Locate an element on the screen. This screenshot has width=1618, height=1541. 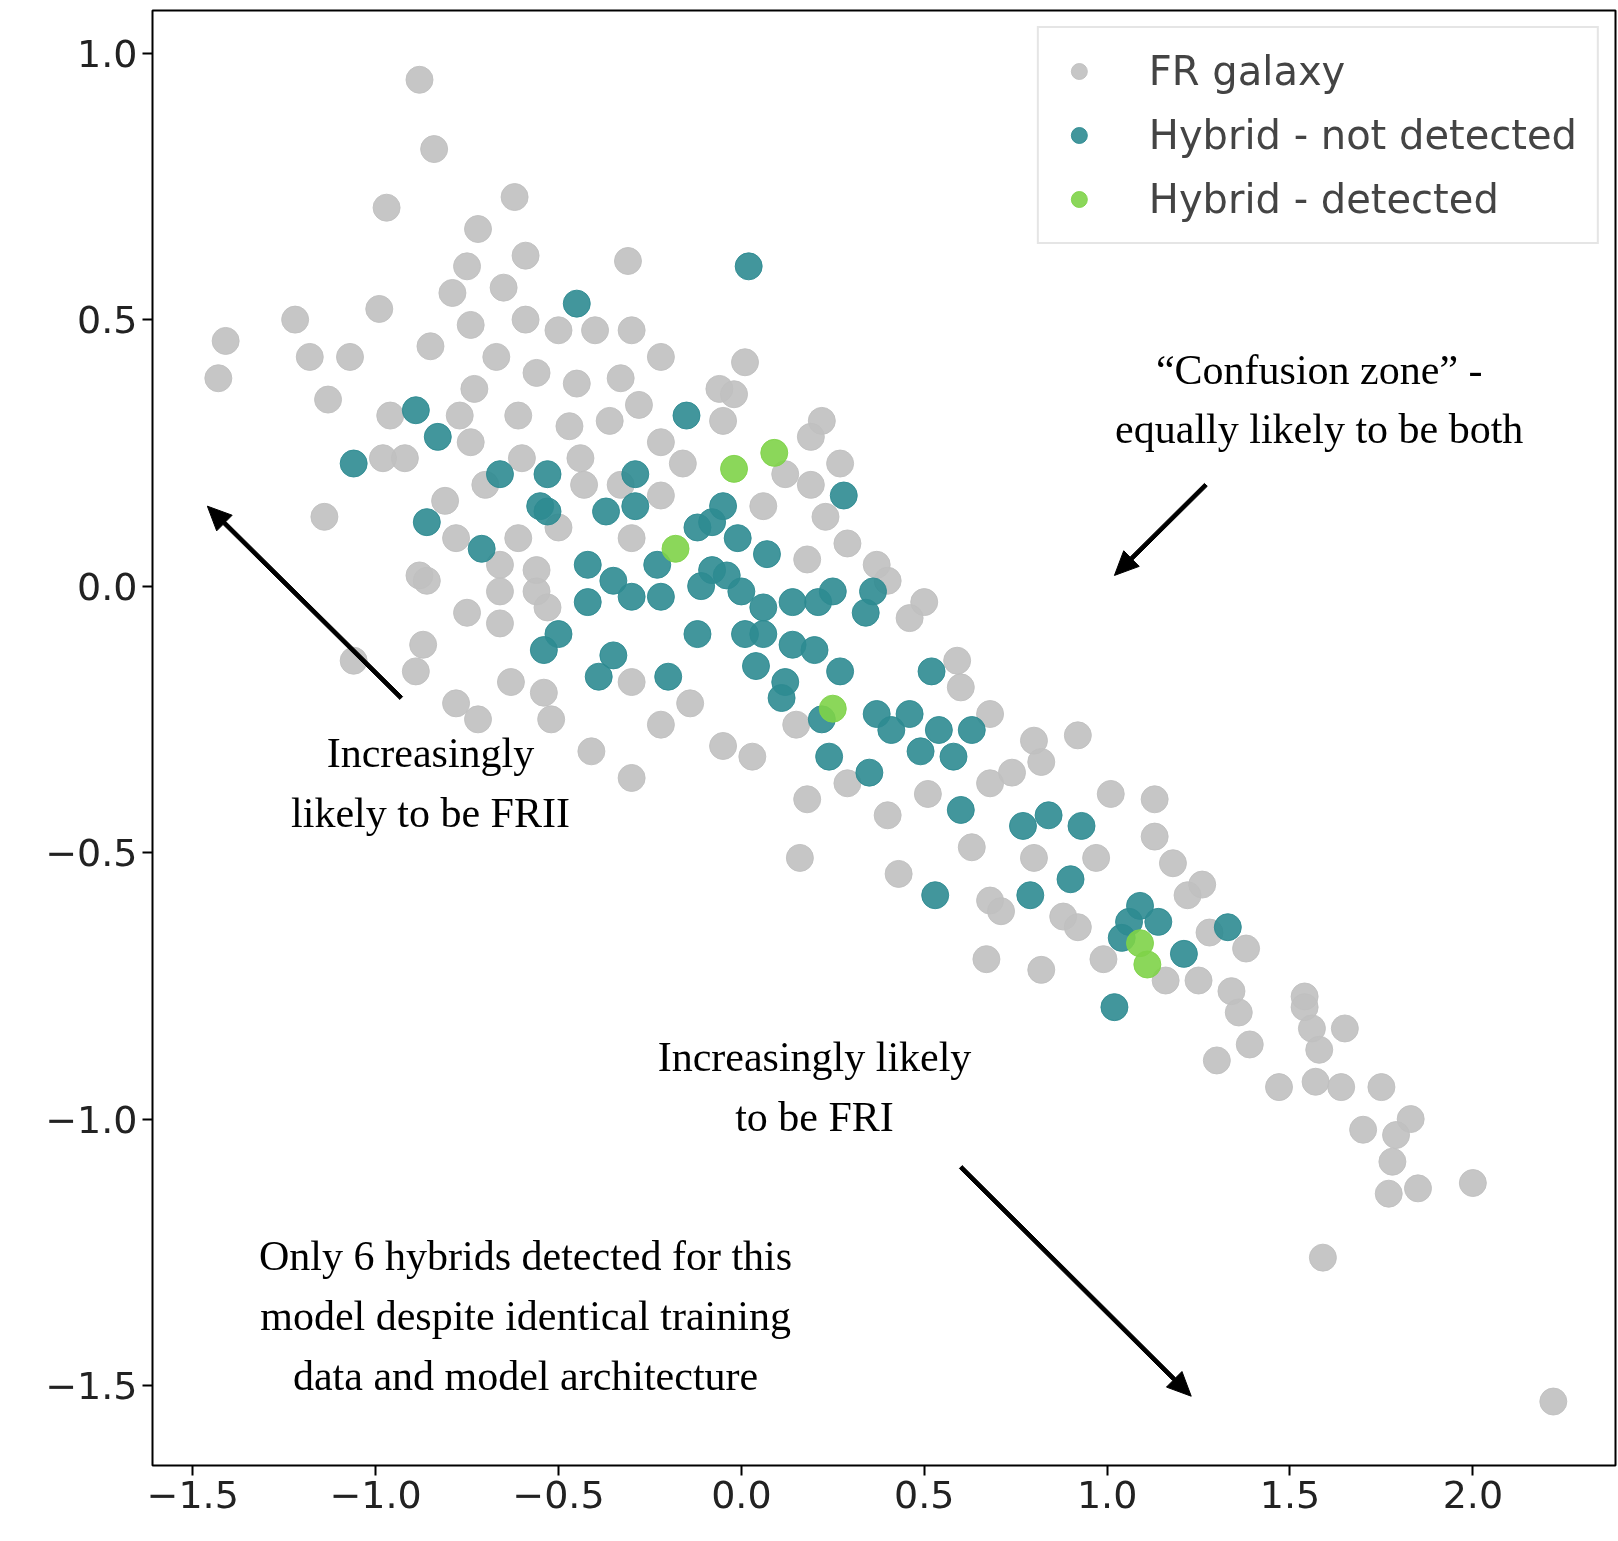
annotation: Only 6 hybrids detected for this model despite identical training data and model architecture is located at coordinates (526, 1316).